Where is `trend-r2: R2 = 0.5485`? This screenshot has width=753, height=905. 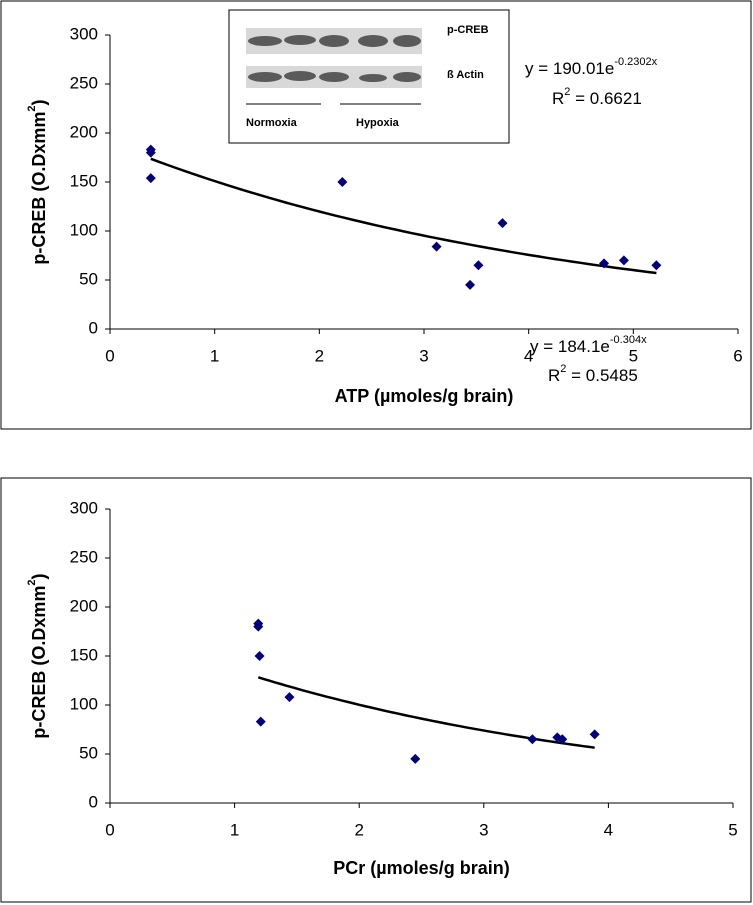
trend-r2: R2 = 0.5485 is located at coordinates (593, 374).